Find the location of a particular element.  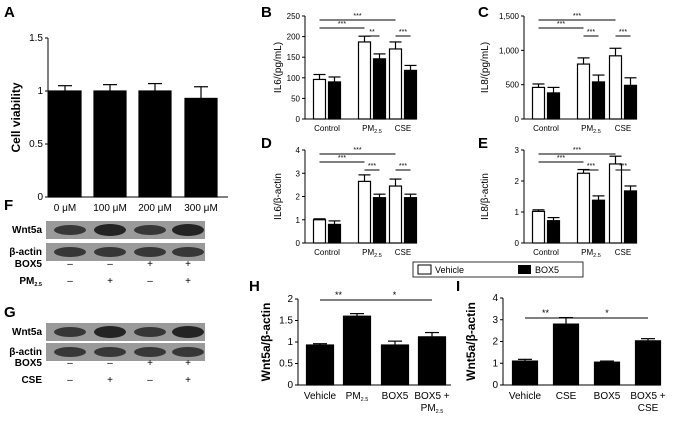

panel-label-f: F is located at coordinates (8, 205).